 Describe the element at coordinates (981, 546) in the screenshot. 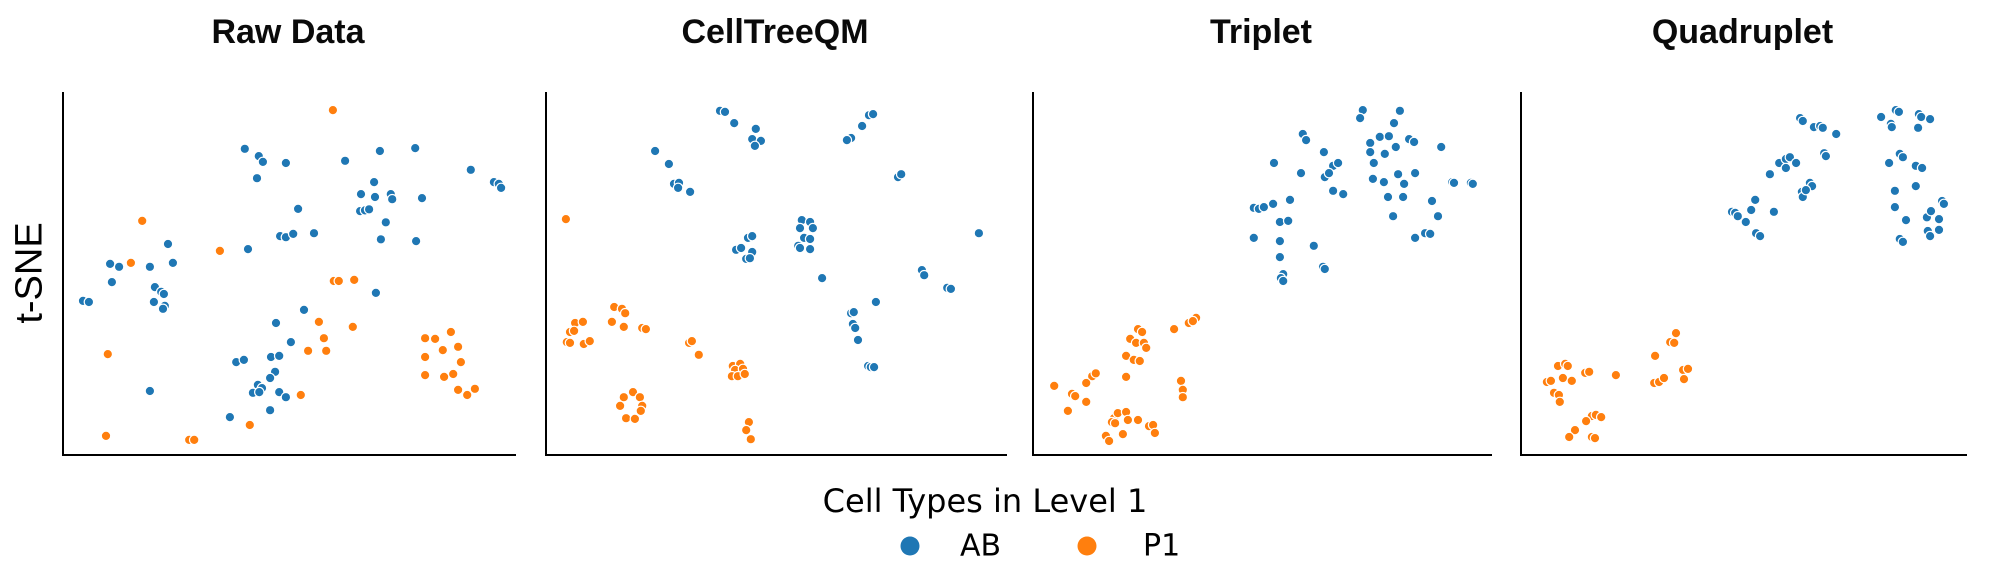

I see `legend-label-ab: AB` at that location.